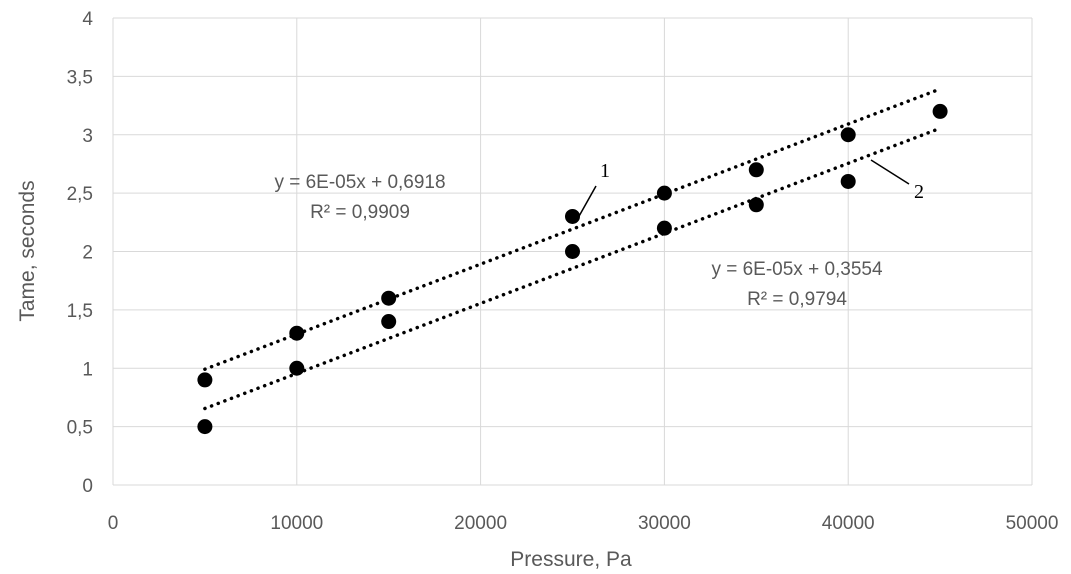 This screenshot has width=1071, height=574. I want to click on callout-1-label: 1, so click(605, 171).